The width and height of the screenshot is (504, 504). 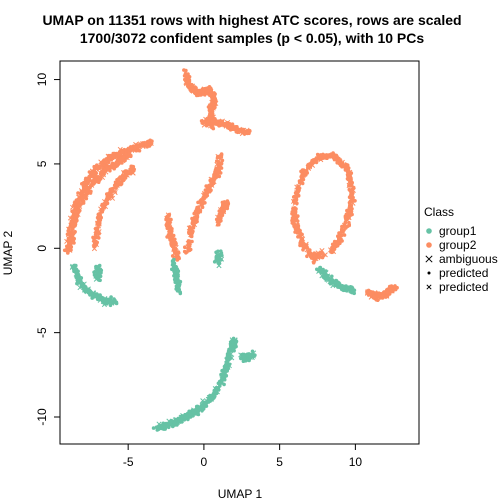 I want to click on legend-label: group1, so click(x=458, y=231).